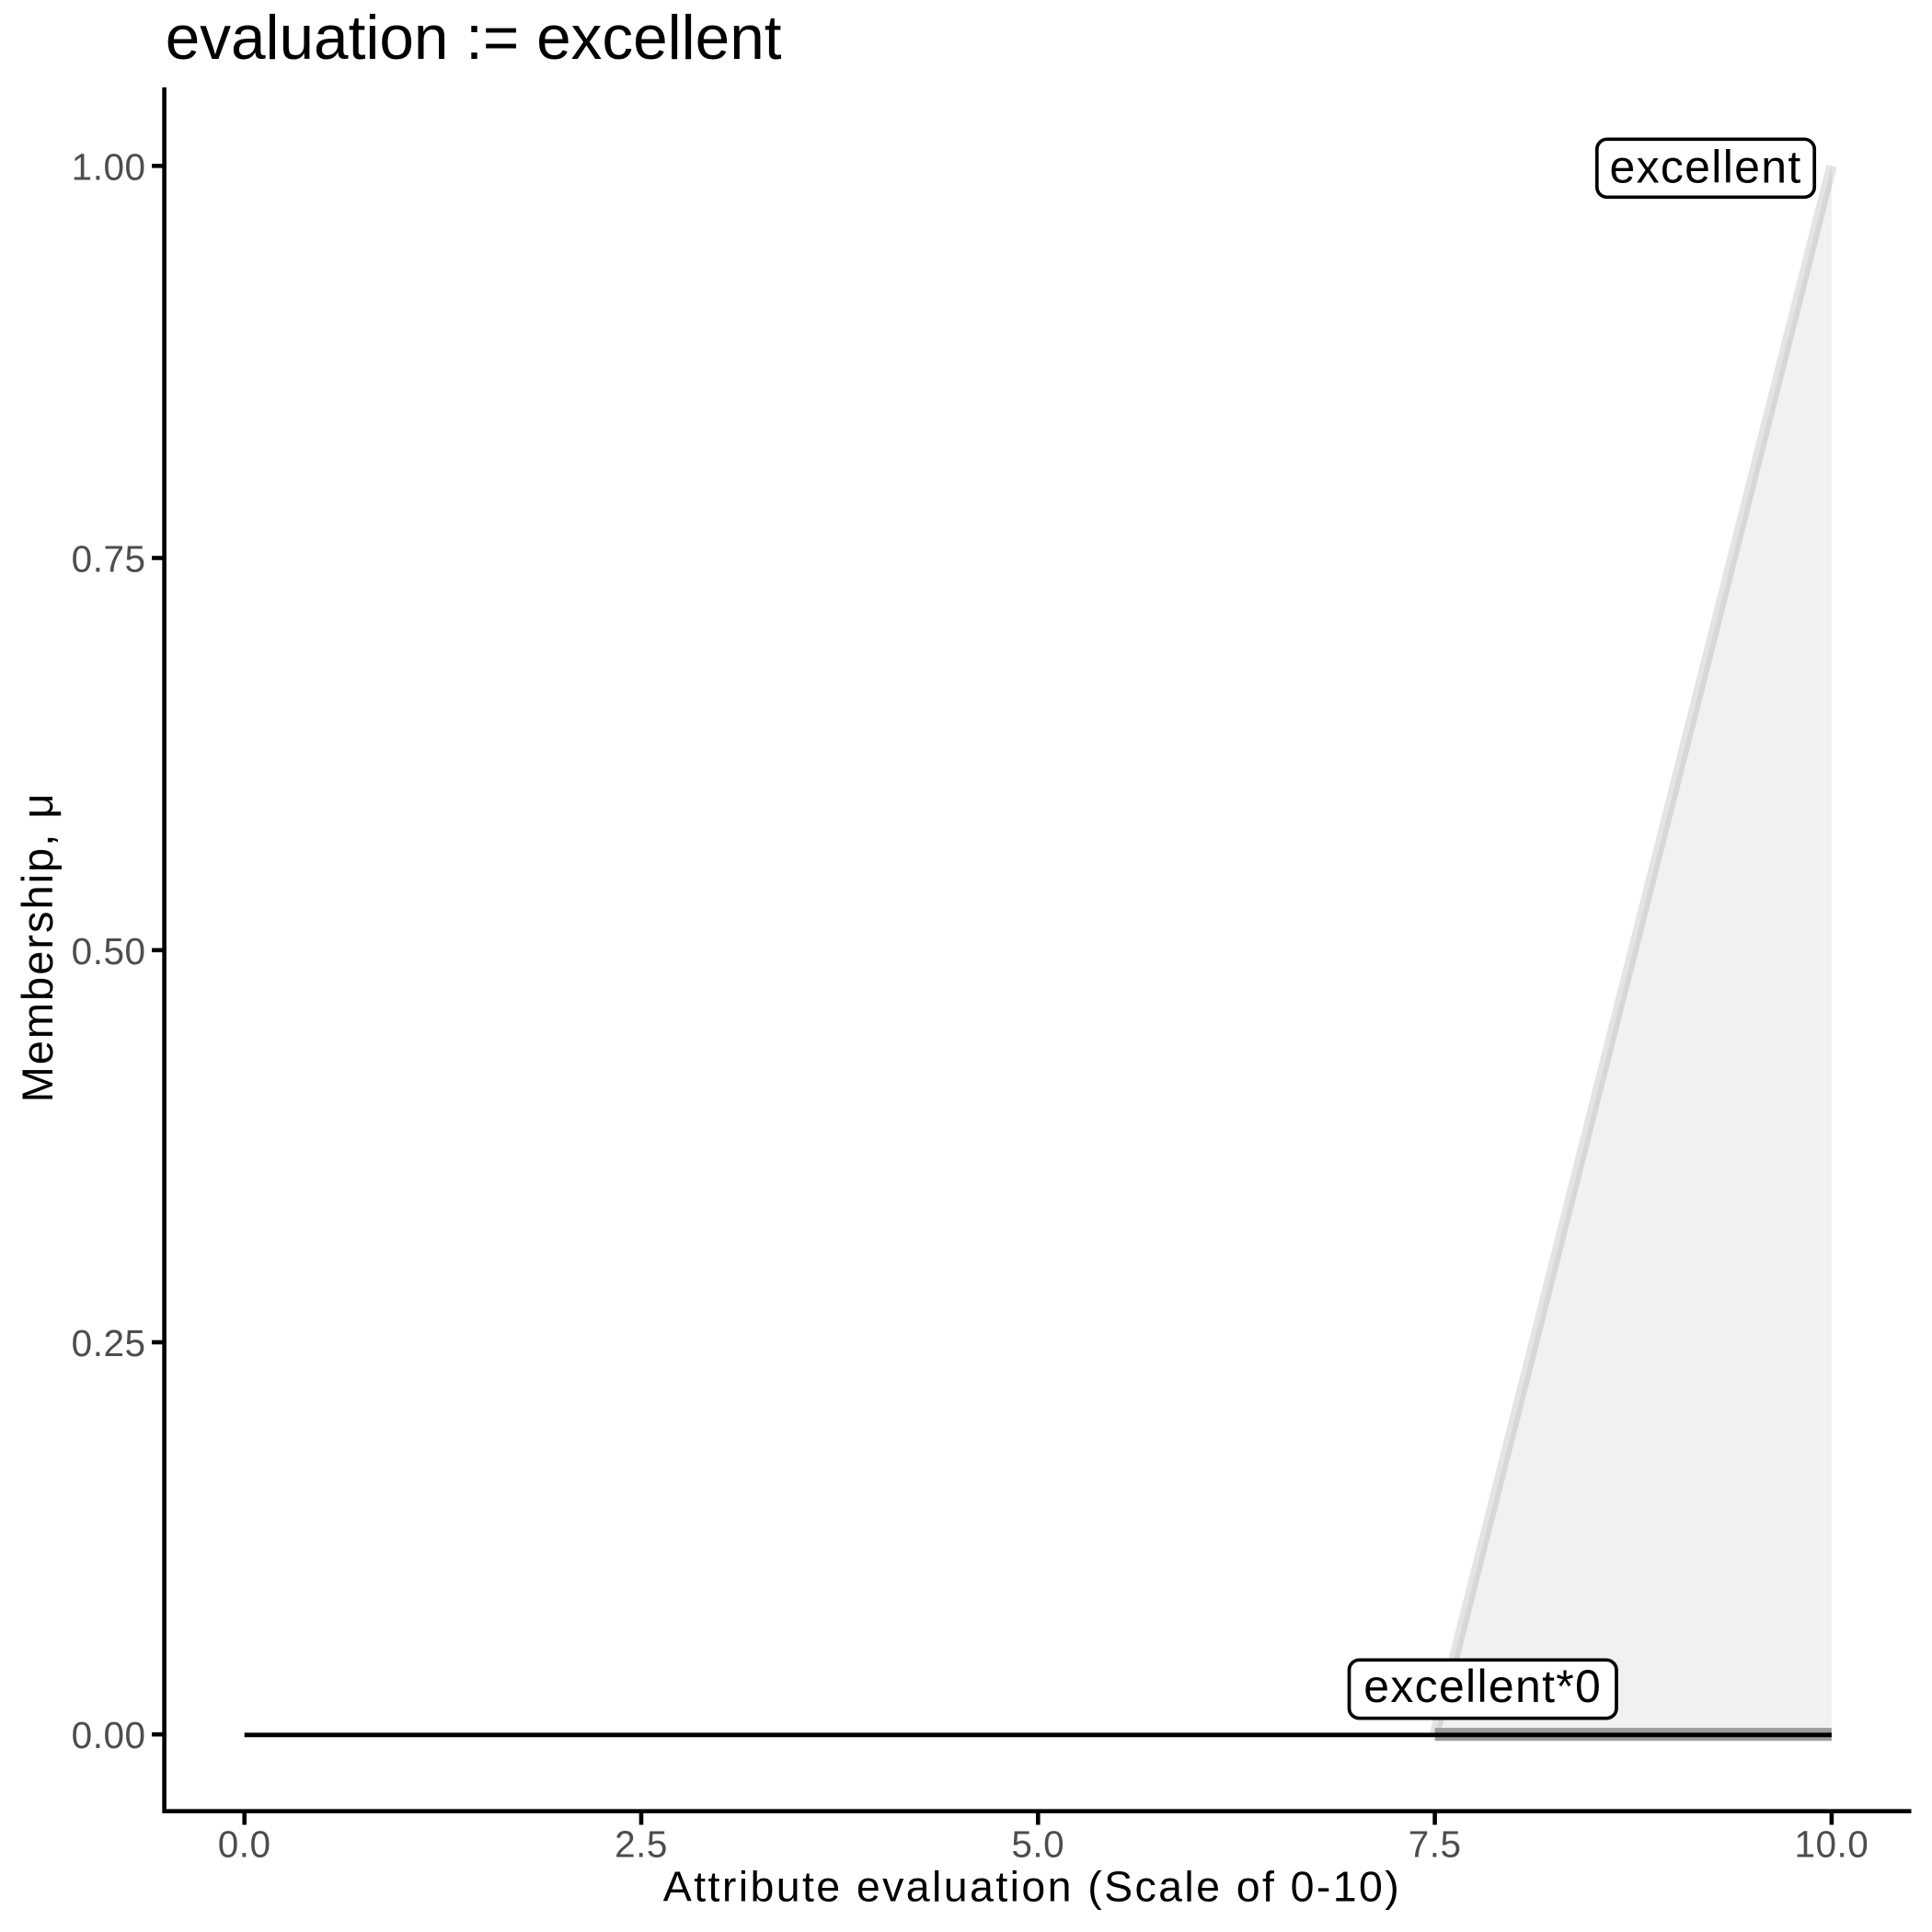 Image resolution: width=1932 pixels, height=1932 pixels. I want to click on svg-text: Membership, μ, so click(37, 947).